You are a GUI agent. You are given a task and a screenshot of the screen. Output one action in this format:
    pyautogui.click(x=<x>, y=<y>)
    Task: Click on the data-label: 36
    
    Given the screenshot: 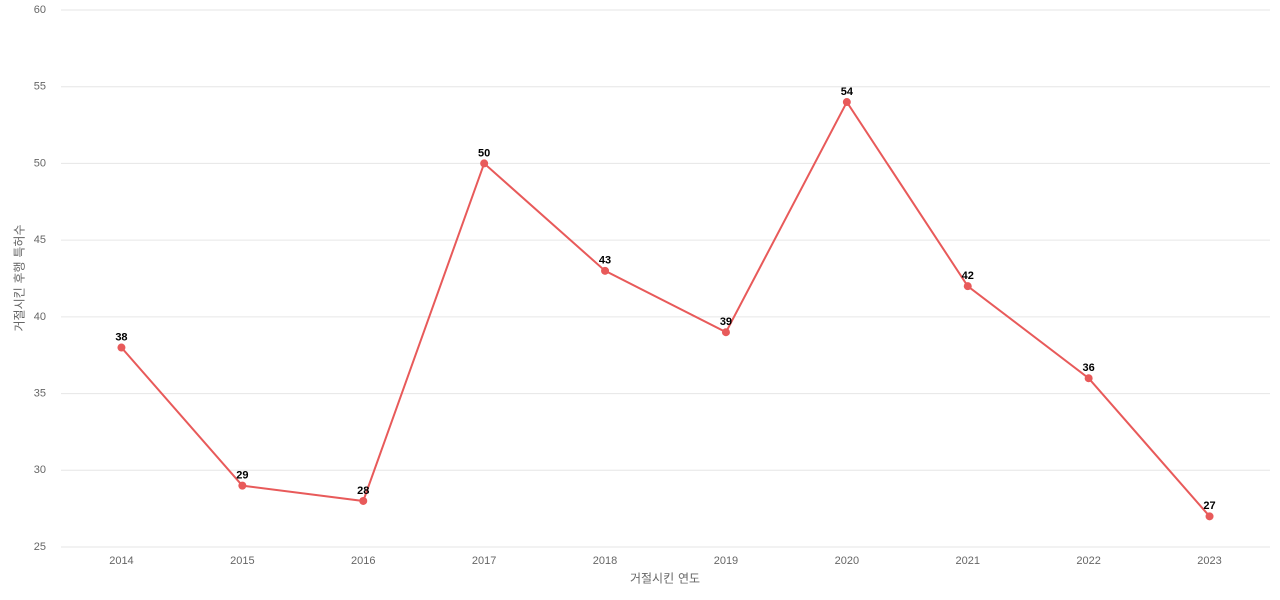 What is the action you would take?
    pyautogui.click(x=1089, y=368)
    